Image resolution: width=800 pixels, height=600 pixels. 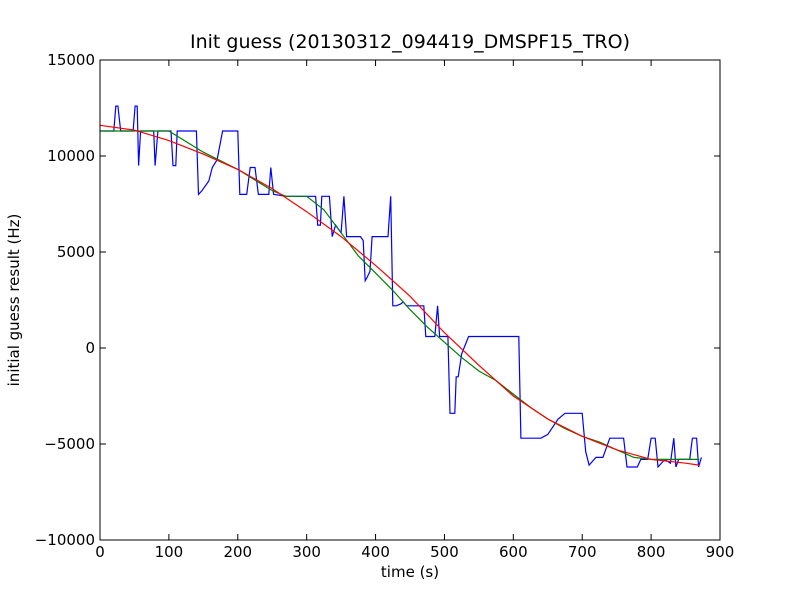 What do you see at coordinates (100, 552) in the screenshot?
I see `x-tick-label: 0` at bounding box center [100, 552].